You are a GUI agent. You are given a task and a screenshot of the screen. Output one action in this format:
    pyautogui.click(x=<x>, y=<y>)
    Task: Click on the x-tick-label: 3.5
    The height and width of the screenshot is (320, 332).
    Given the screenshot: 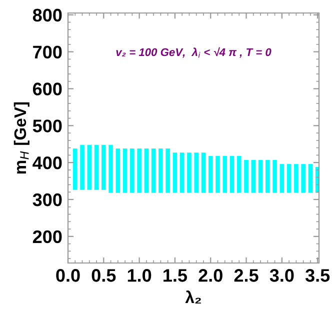 What is the action you would take?
    pyautogui.click(x=317, y=275)
    